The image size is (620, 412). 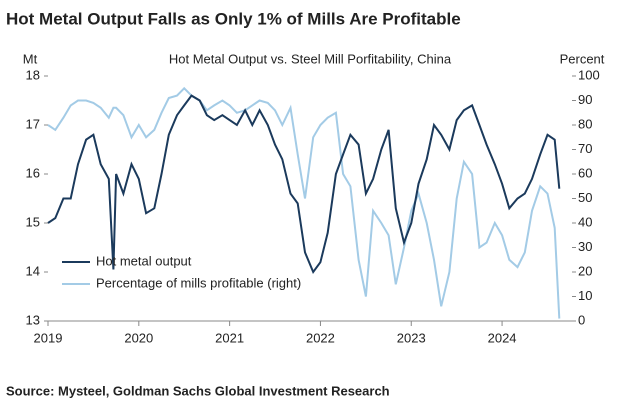 I want to click on y2-tick-label: 50, so click(x=585, y=197).